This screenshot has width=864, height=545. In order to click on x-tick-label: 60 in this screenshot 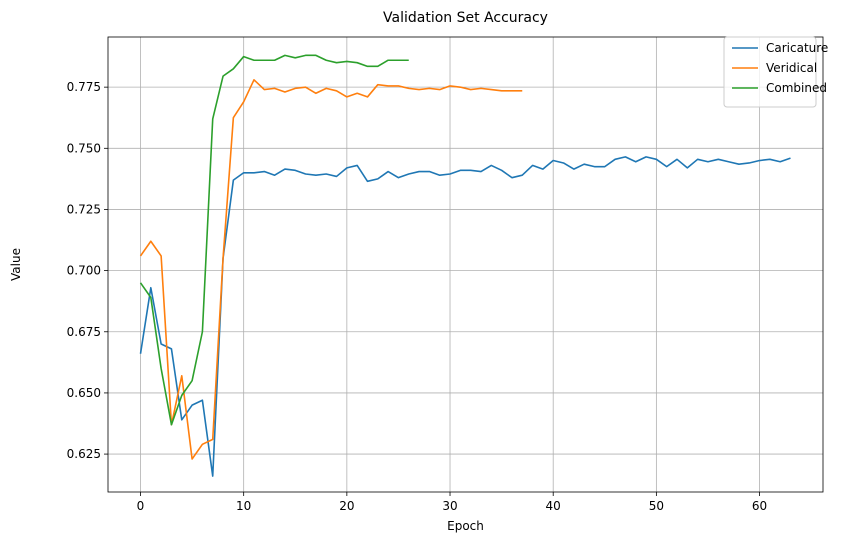, I will do `click(759, 506)`.